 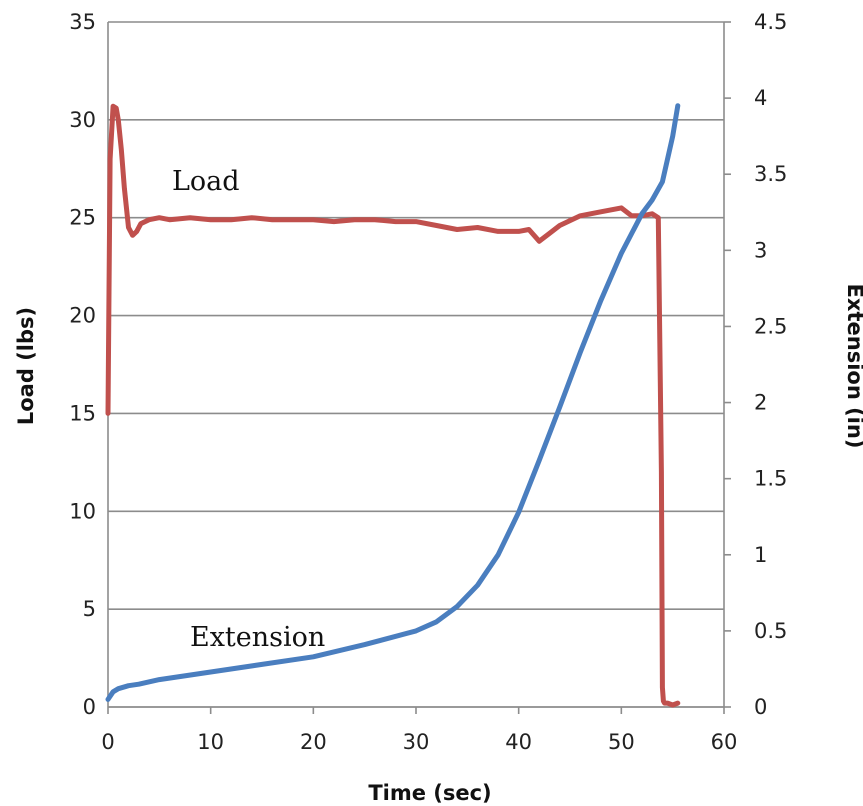 I want to click on y-tick-label: 25, so click(x=82, y=218).